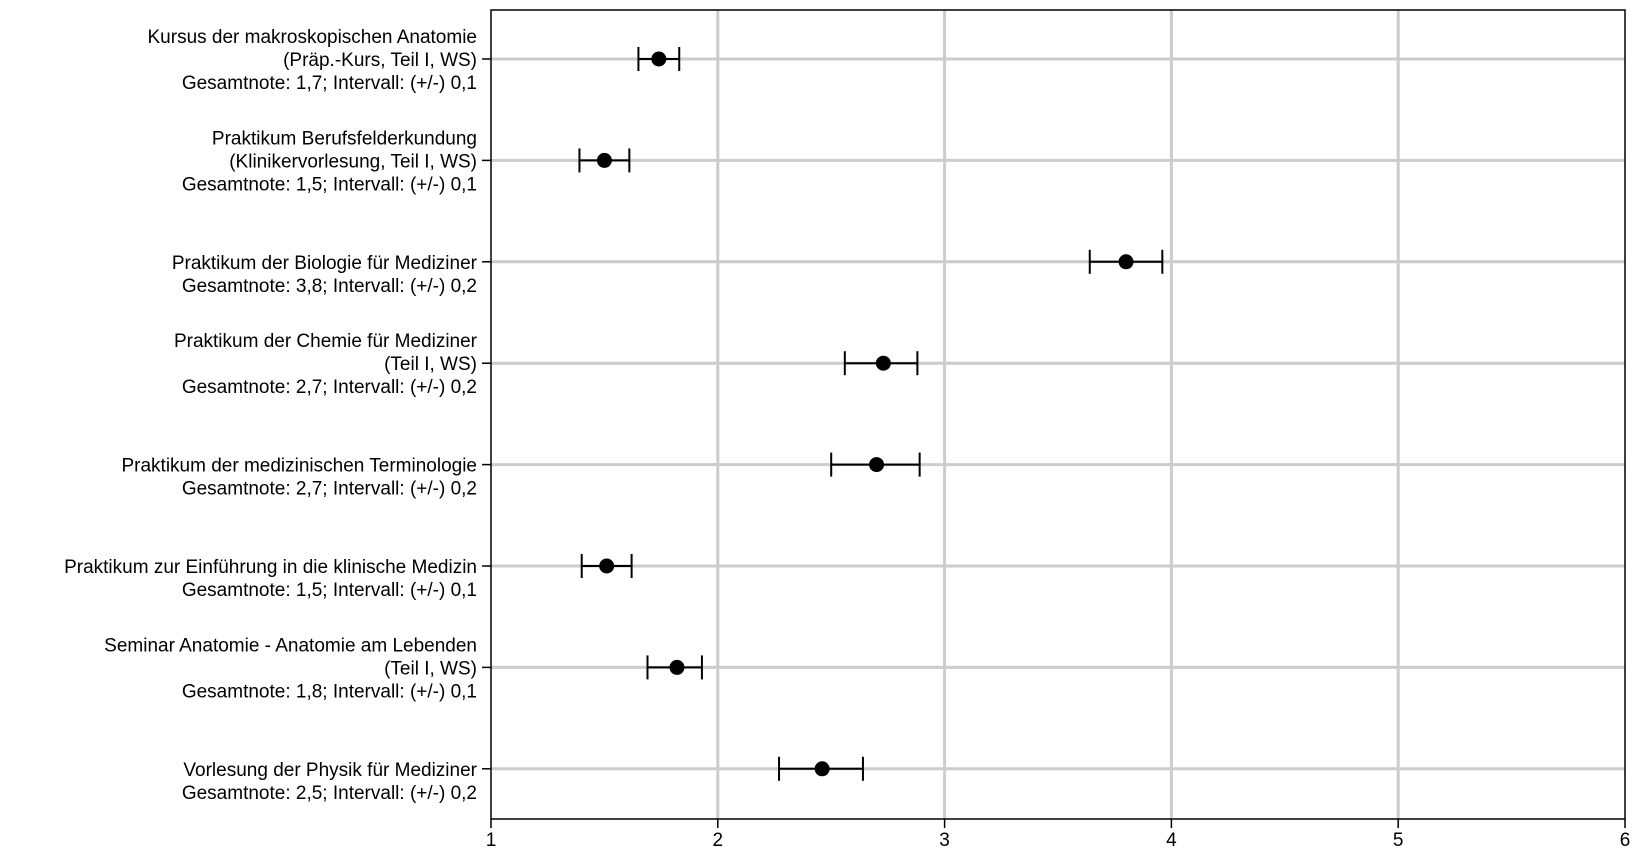 This screenshot has width=1632, height=858. I want to click on row-label-line: Seminar Anatomie - Anatomie am Lebenden, so click(290, 645).